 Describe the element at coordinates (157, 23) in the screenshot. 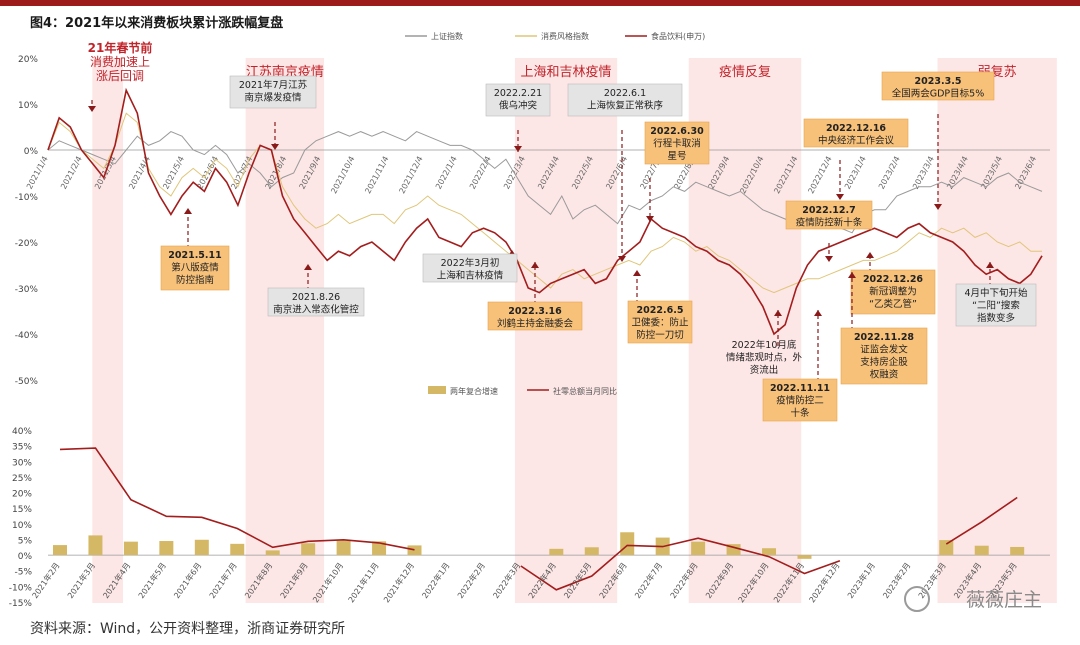

I see `figure-title: 图4：2021年以来消费板块累计涨跌幅复盘` at that location.